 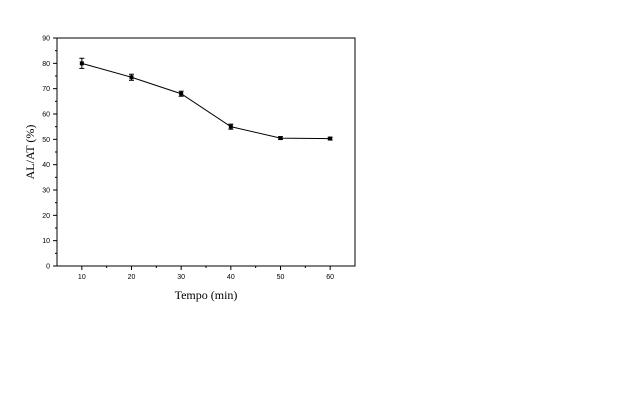 What do you see at coordinates (330, 277) in the screenshot?
I see `x-tick-label: 60` at bounding box center [330, 277].